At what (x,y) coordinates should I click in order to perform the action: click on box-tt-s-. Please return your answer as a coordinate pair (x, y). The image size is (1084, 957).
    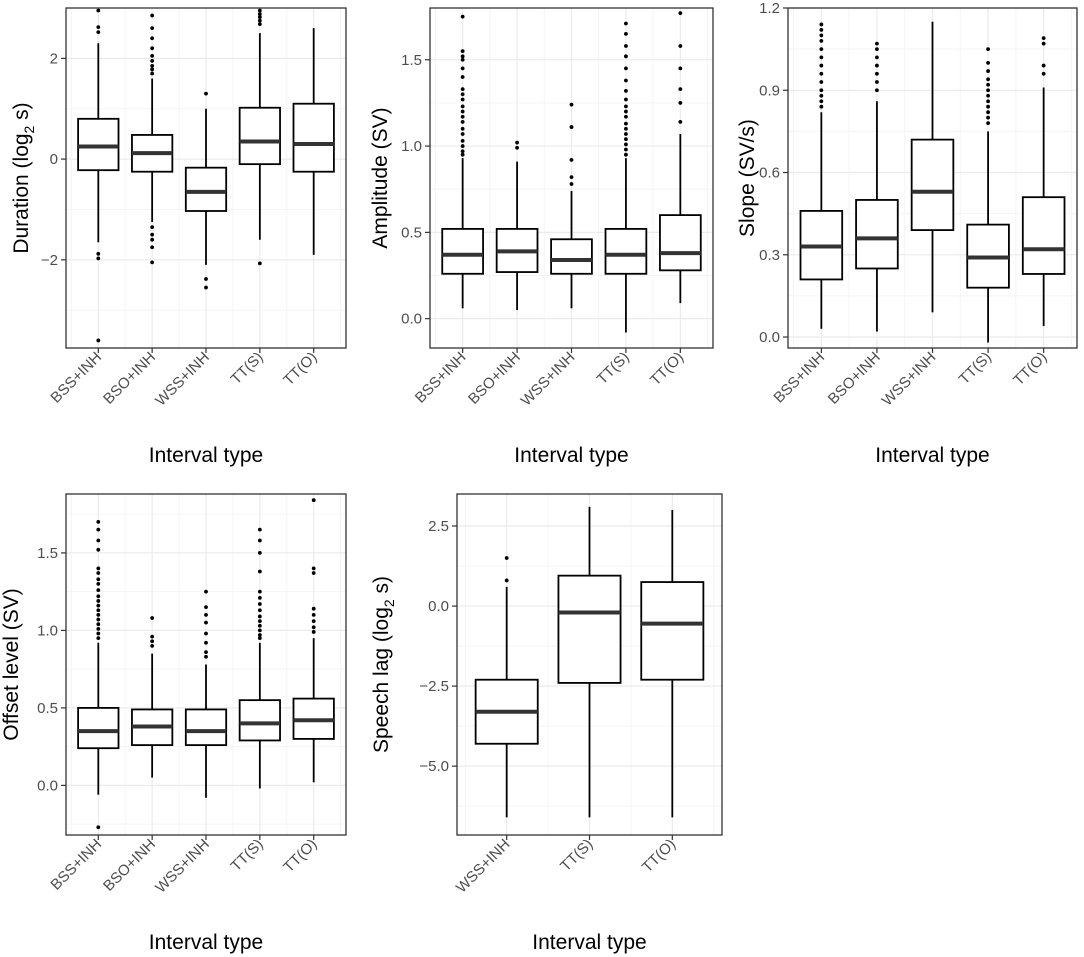
    Looking at the image, I should click on (626, 177).